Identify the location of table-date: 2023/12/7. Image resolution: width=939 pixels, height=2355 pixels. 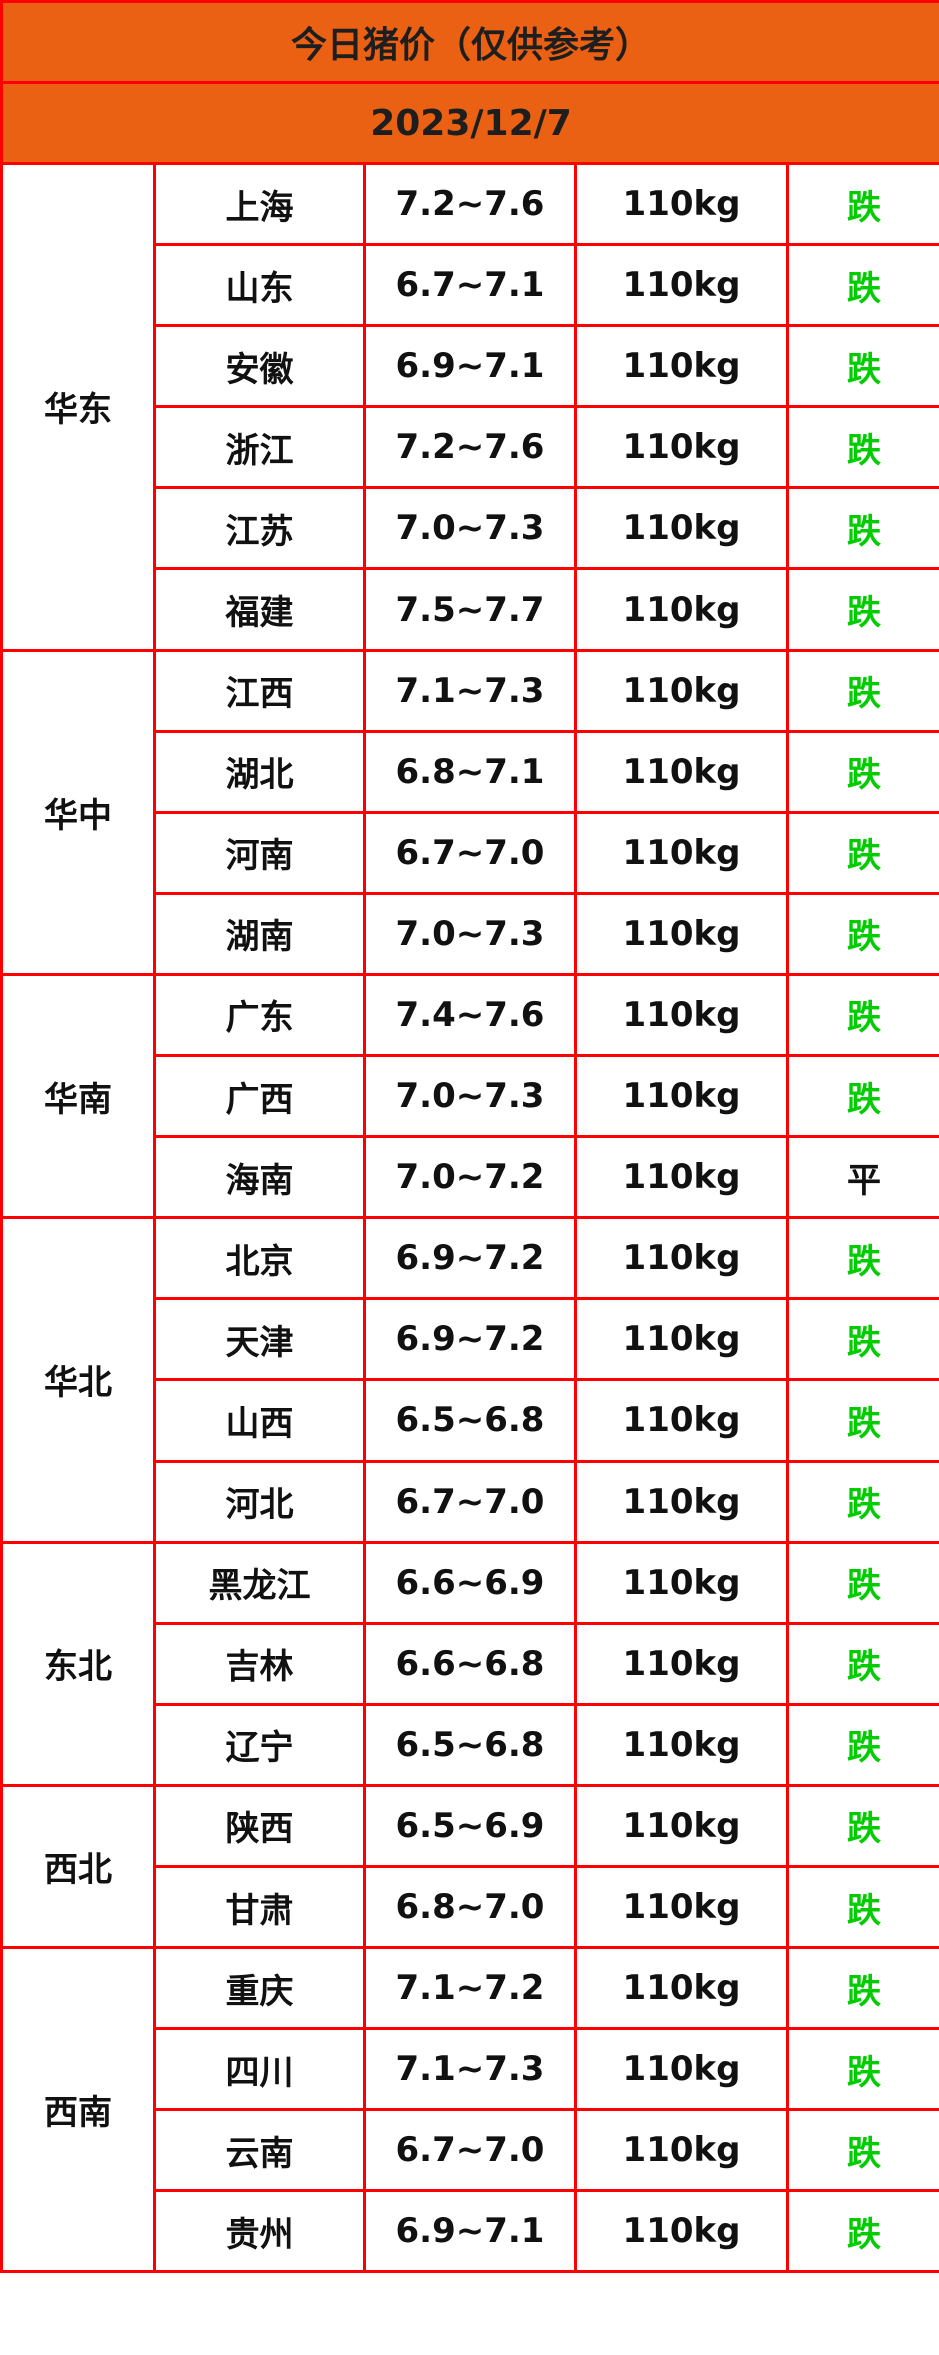
(469, 123).